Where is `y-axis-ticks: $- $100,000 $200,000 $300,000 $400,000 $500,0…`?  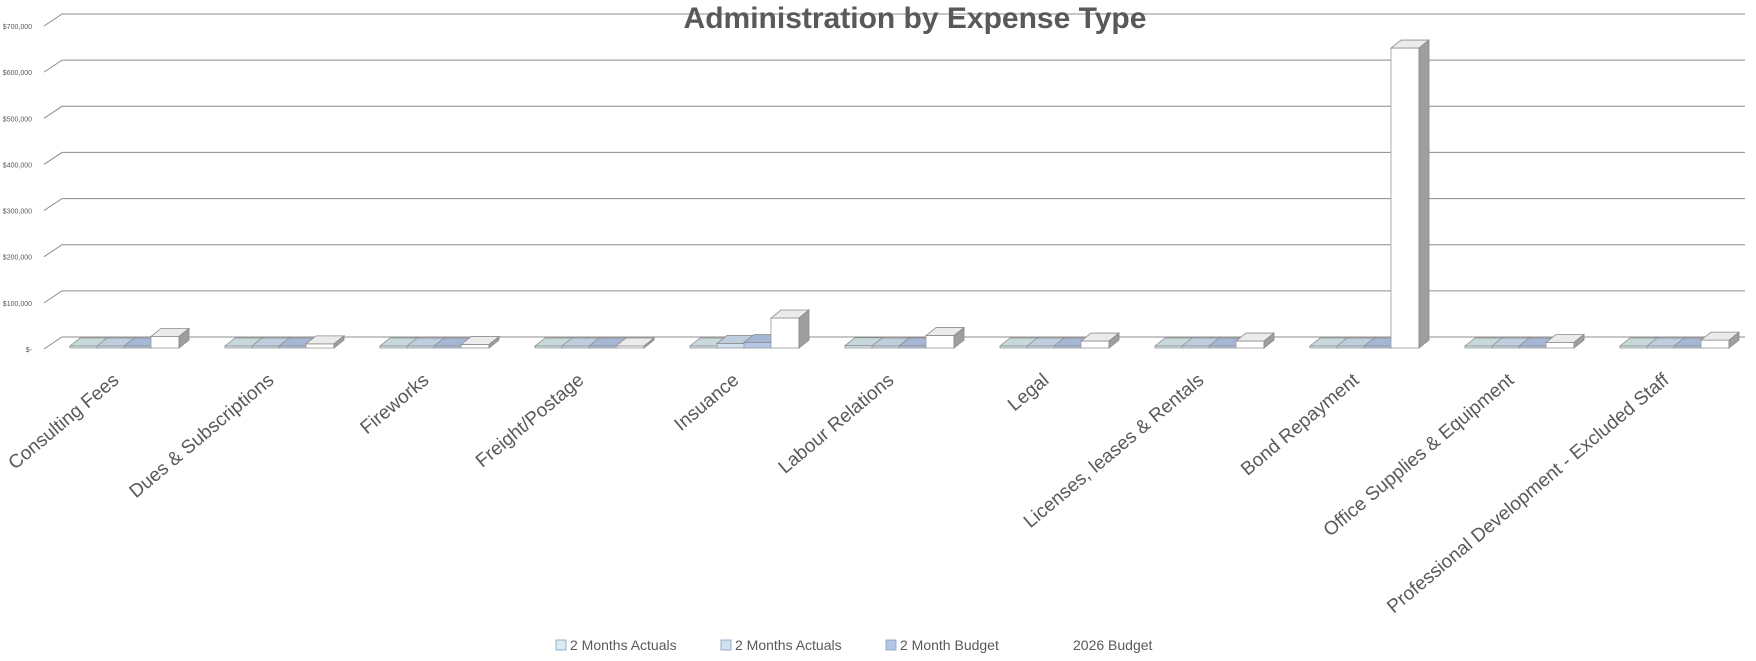
y-axis-ticks: $- $100,000 $200,000 $300,000 $400,000 $500,0… is located at coordinates (18, 189).